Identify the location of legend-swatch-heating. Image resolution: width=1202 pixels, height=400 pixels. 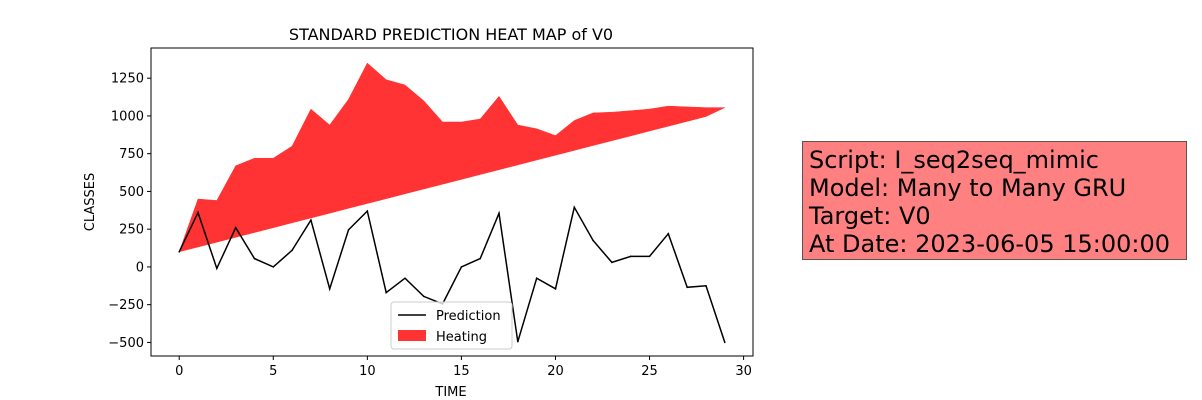
(412, 335).